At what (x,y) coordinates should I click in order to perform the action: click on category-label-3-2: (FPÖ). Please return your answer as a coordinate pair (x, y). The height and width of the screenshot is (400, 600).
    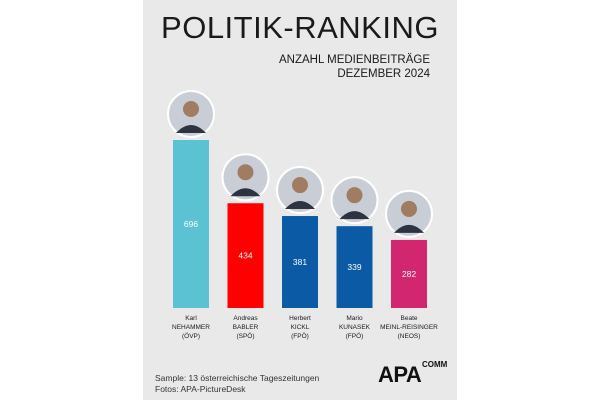
    Looking at the image, I should click on (355, 336).